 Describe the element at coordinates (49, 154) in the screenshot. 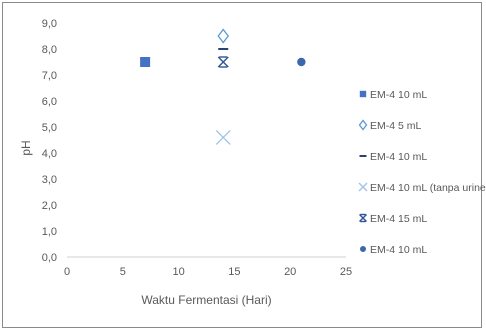

I see `y-tick-label: 4,0` at that location.